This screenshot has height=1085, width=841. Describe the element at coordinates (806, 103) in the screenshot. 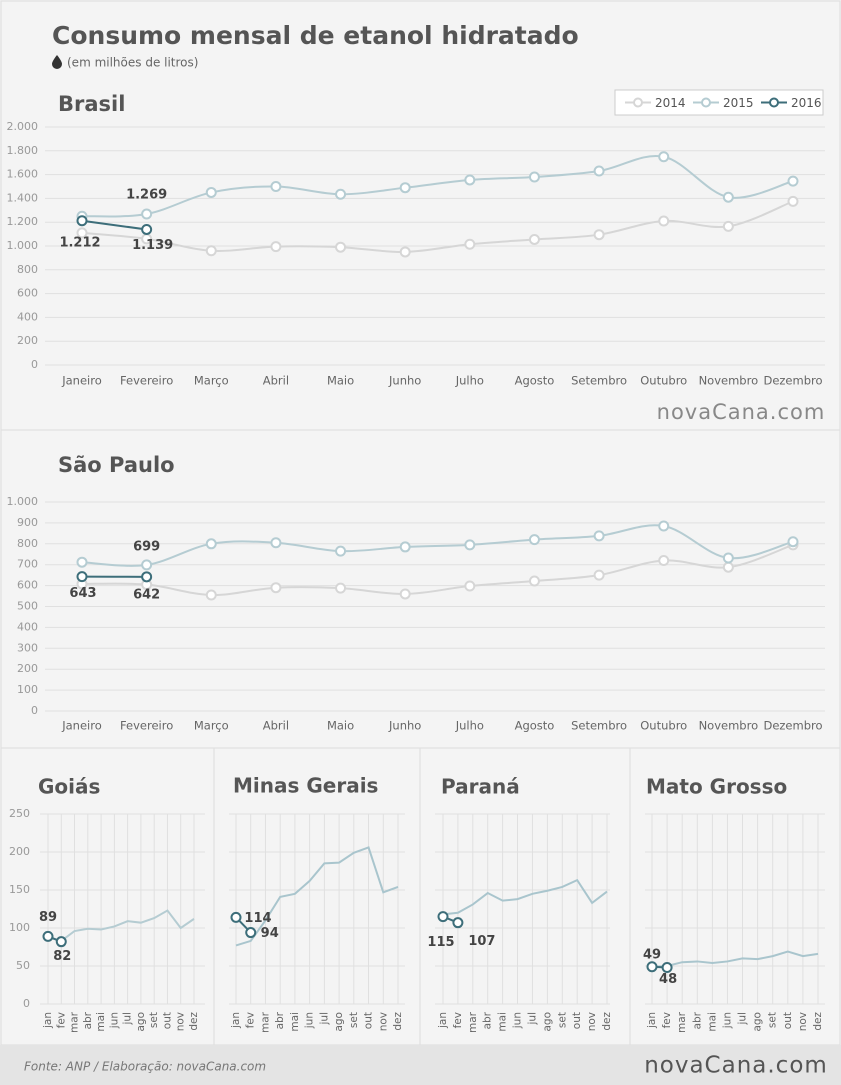

I see `legend-label: 2016` at that location.